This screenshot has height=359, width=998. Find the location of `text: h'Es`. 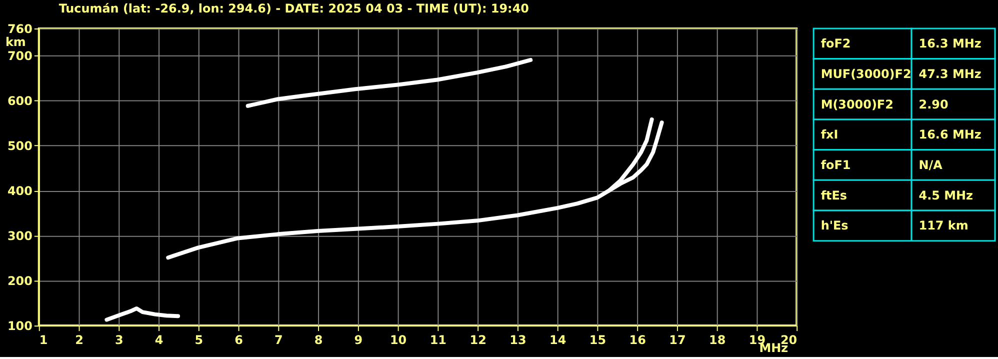

text: h'Es is located at coordinates (834, 225).